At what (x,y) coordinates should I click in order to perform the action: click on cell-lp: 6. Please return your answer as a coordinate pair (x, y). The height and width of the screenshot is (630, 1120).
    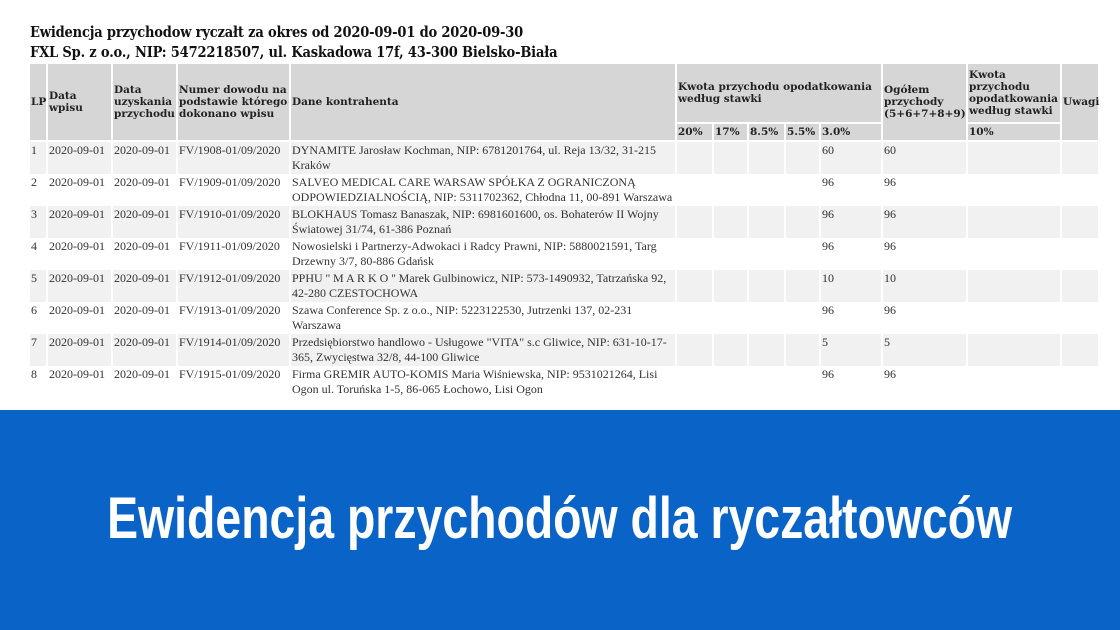
    Looking at the image, I should click on (38, 318).